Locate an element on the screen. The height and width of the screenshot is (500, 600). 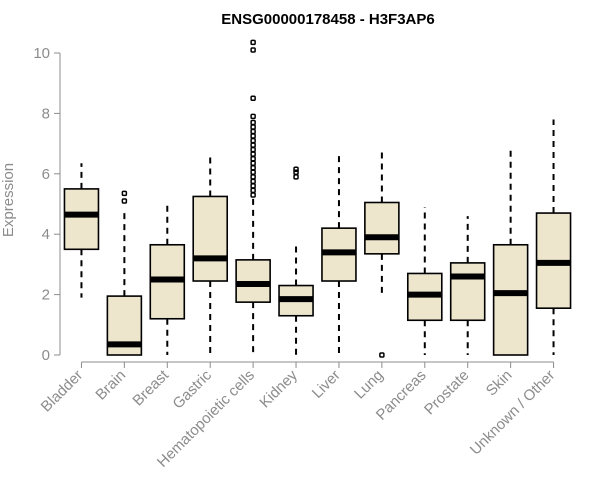
x-tick-label: Lung is located at coordinates (369, 385).